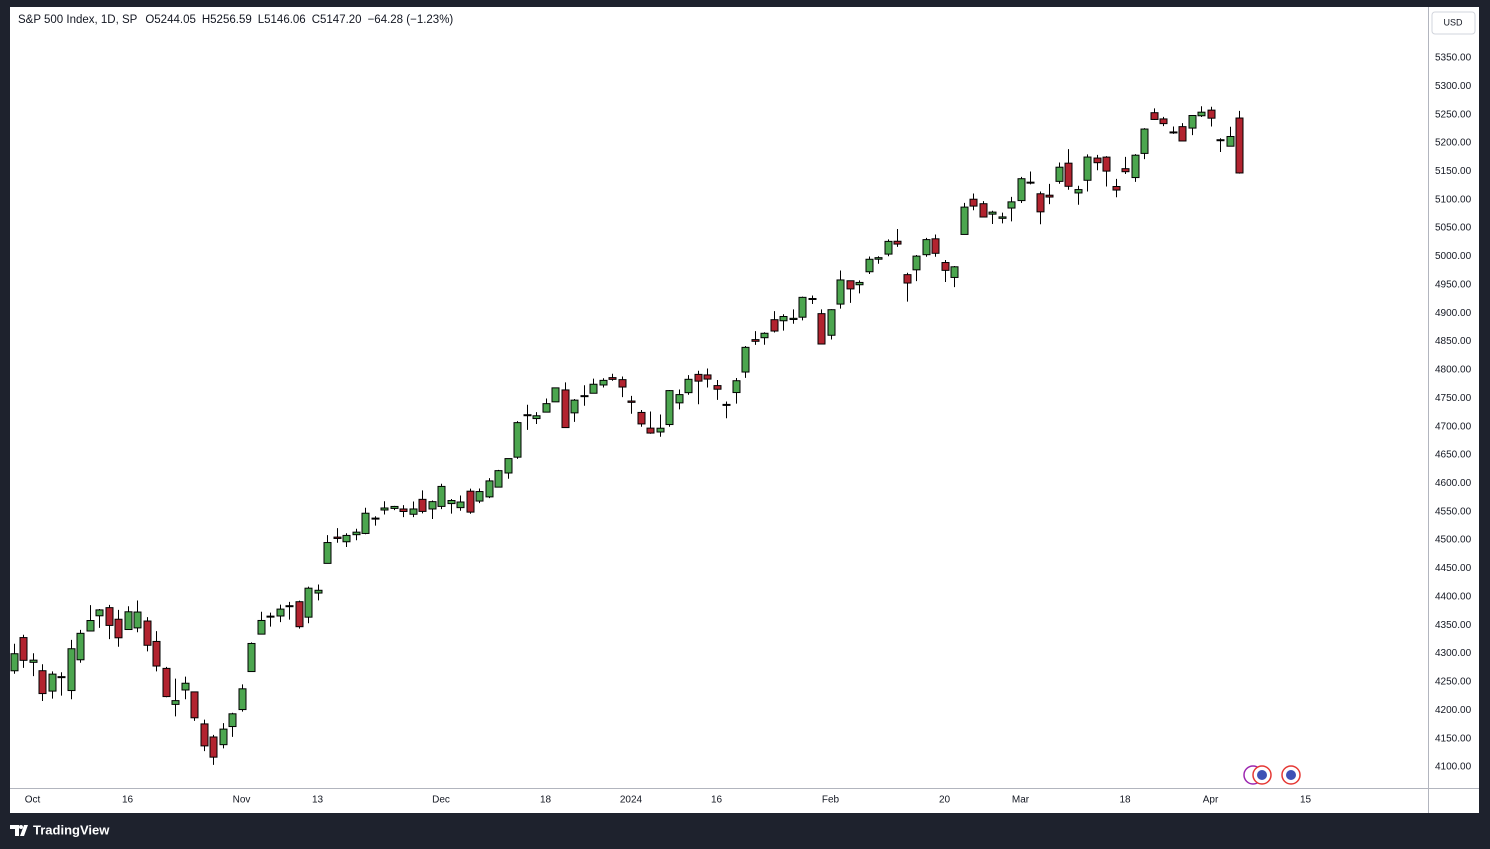 This screenshot has width=1490, height=849. I want to click on y-tick-label: 4600.00, so click(1453, 483).